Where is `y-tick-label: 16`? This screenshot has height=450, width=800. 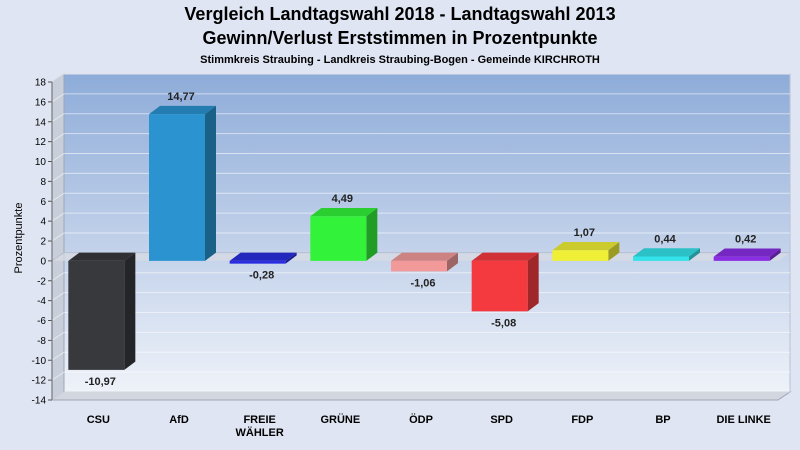 y-tick-label: 16 is located at coordinates (41, 102).